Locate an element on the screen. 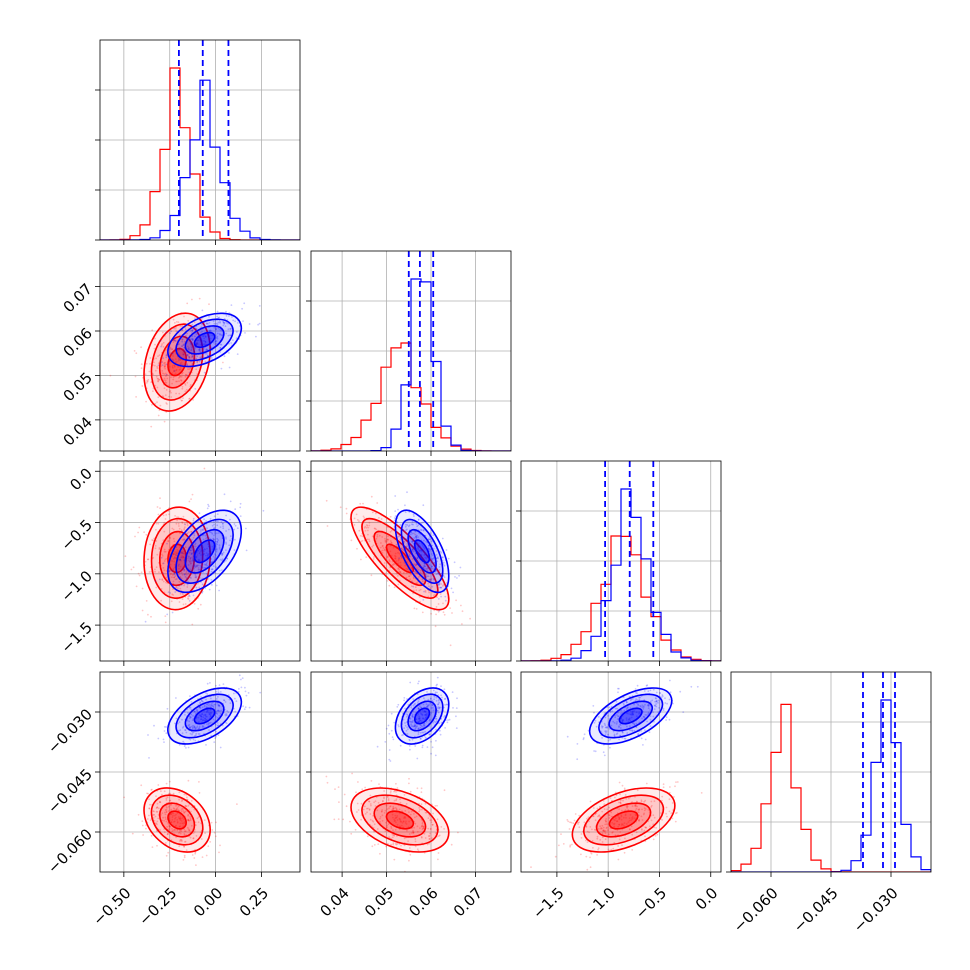 This screenshot has width=970, height=970. y-tick-label: −1.0 is located at coordinates (77, 586).